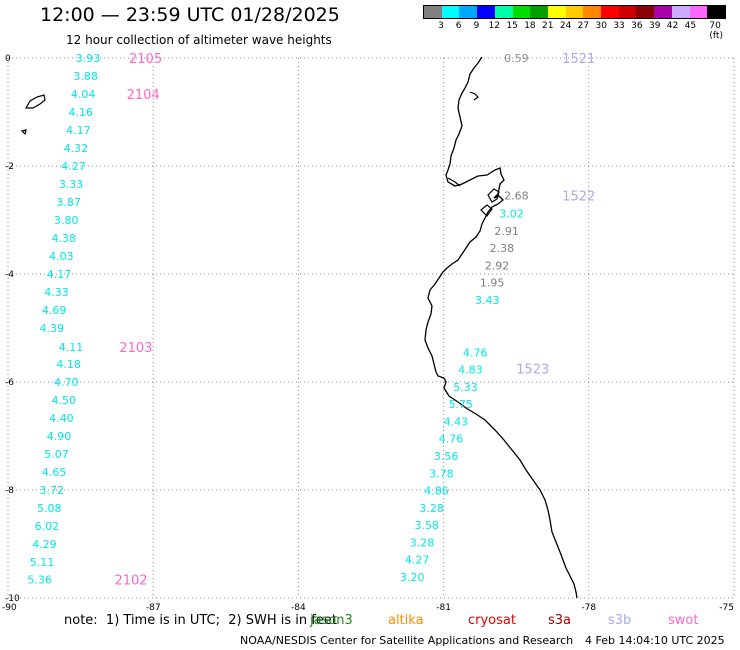 The width and height of the screenshot is (740, 650). Describe the element at coordinates (530, 26) in the screenshot. I see `legend-tick-label: 18` at that location.